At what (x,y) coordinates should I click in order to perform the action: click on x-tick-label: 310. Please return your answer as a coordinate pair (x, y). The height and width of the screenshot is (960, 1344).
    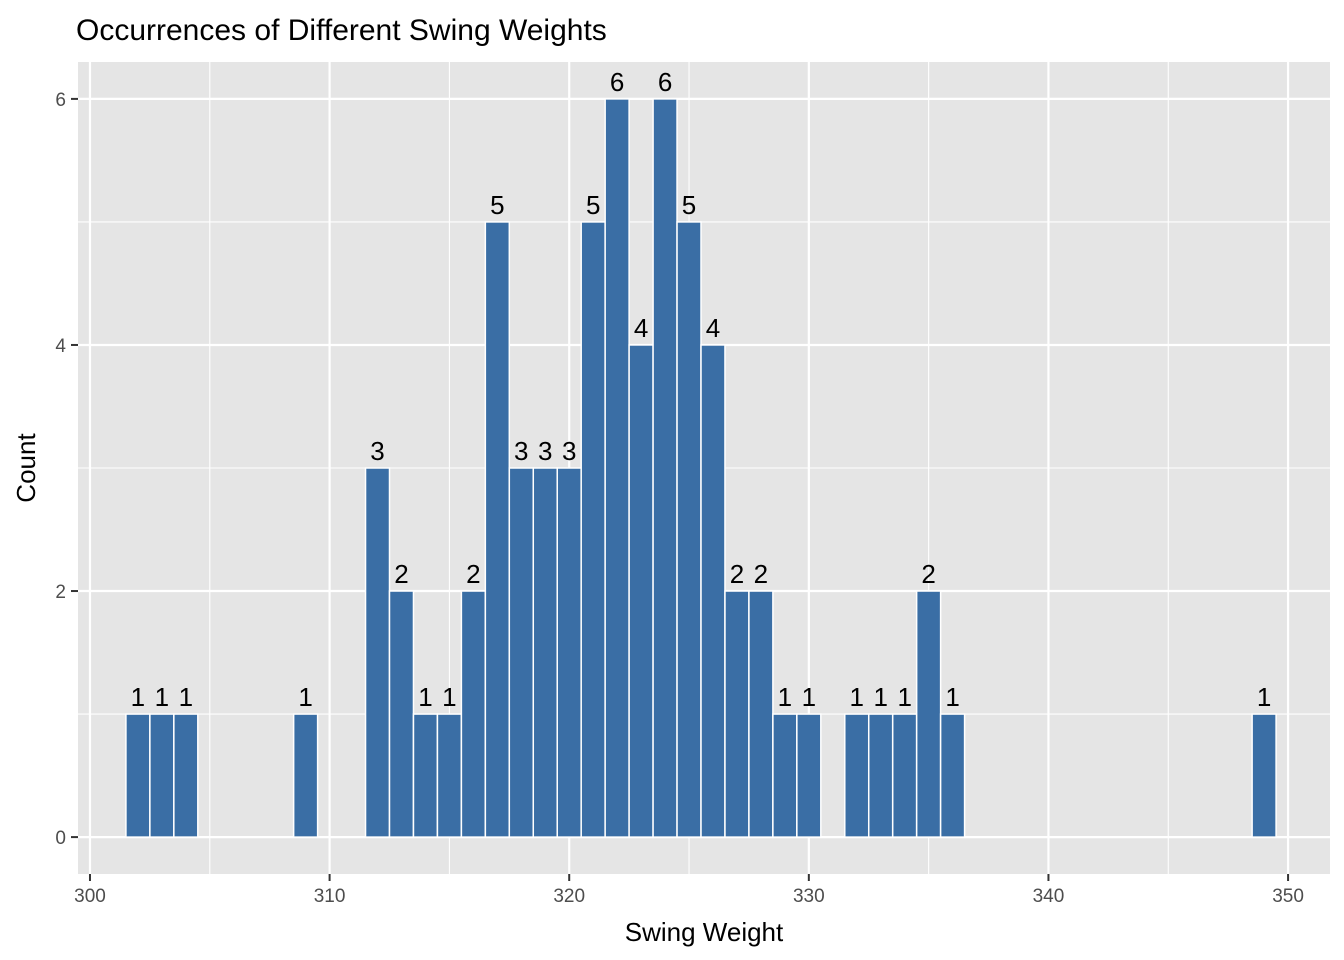
    Looking at the image, I should click on (330, 896).